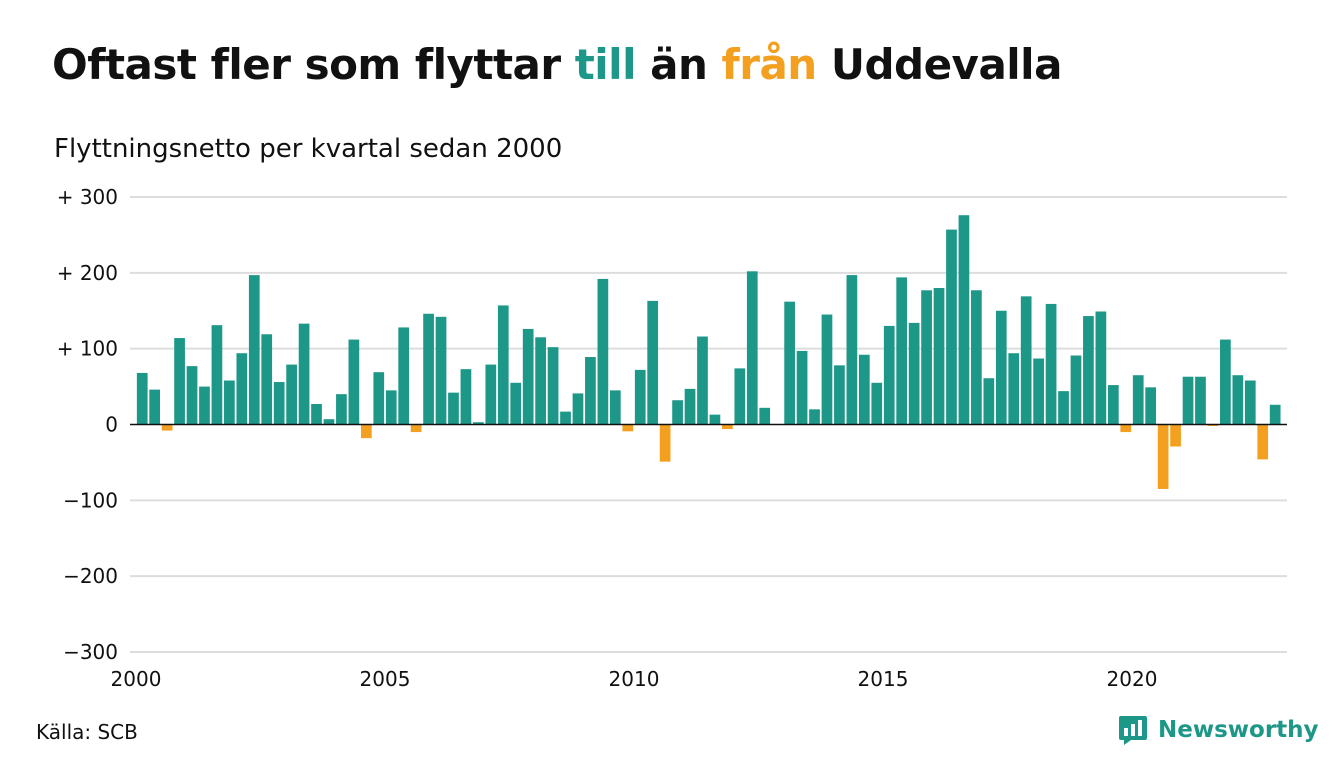 Image resolution: width=1340 pixels, height=780 pixels. What do you see at coordinates (313, 64) in the screenshot?
I see `title-part-1: Oftast fler som flyttar` at bounding box center [313, 64].